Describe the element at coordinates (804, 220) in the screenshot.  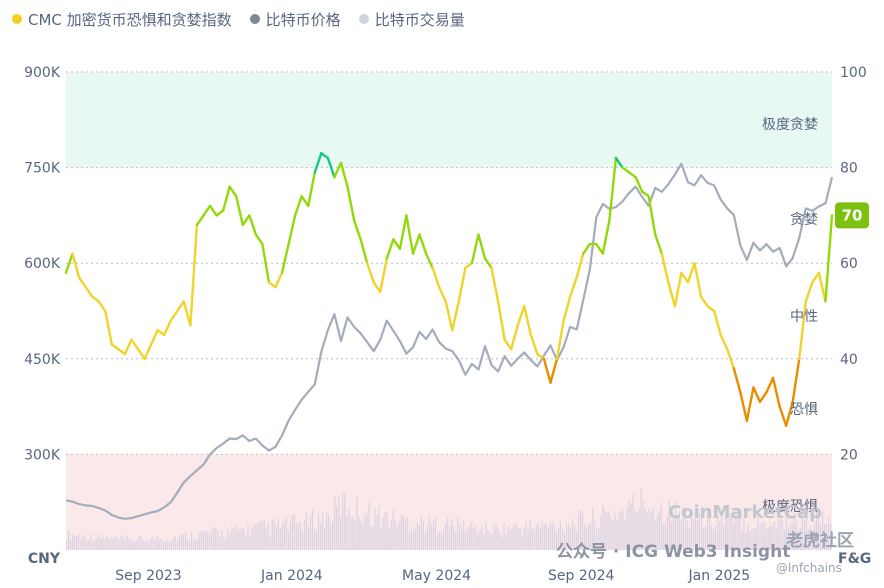
I see `zone-label: 贪婪` at that location.